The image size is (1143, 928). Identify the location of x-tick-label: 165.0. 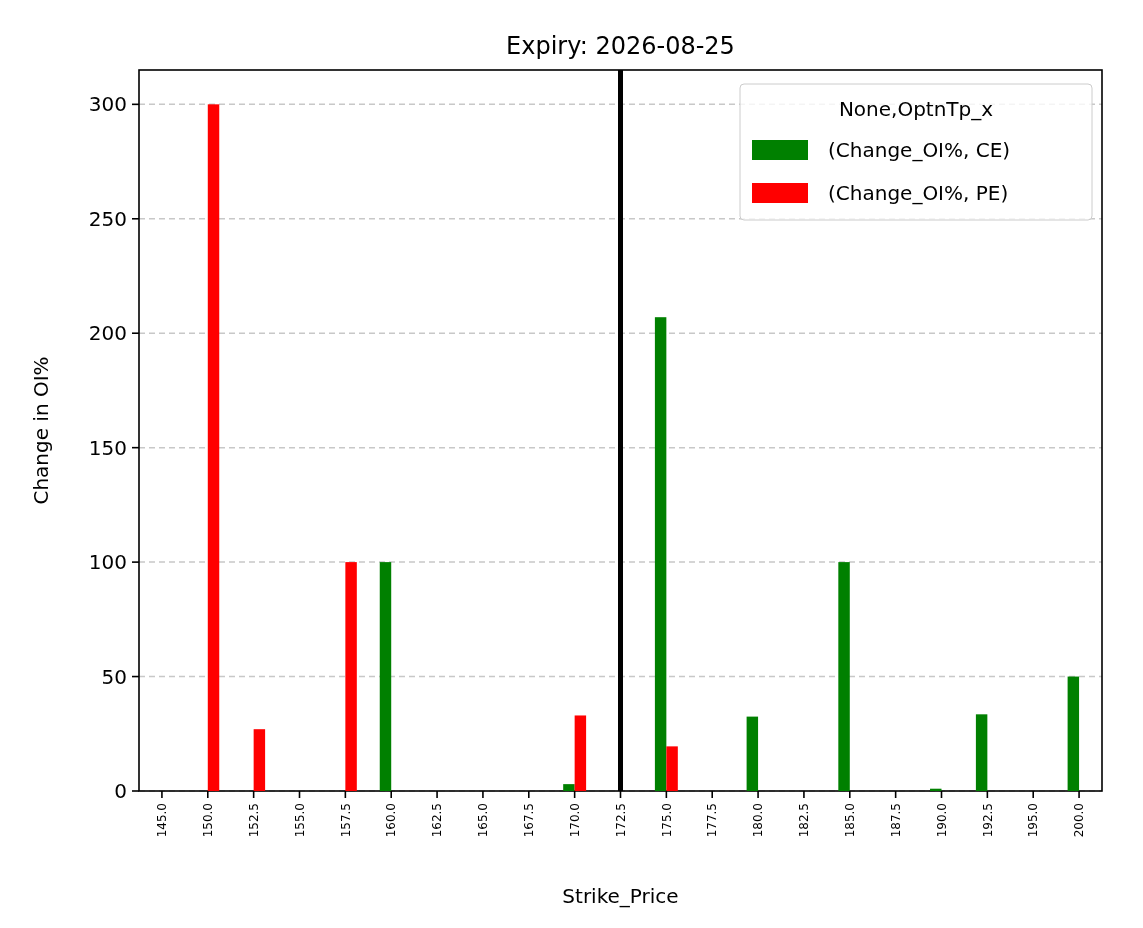
(483, 820).